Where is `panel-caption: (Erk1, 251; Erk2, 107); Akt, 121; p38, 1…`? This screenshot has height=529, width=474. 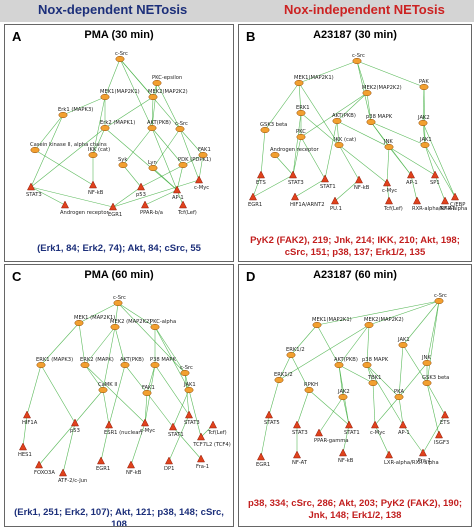
panel-caption: (Erk1, 251; Erk2, 107); Akt, 121; p38, 1… is located at coordinates (119, 517).